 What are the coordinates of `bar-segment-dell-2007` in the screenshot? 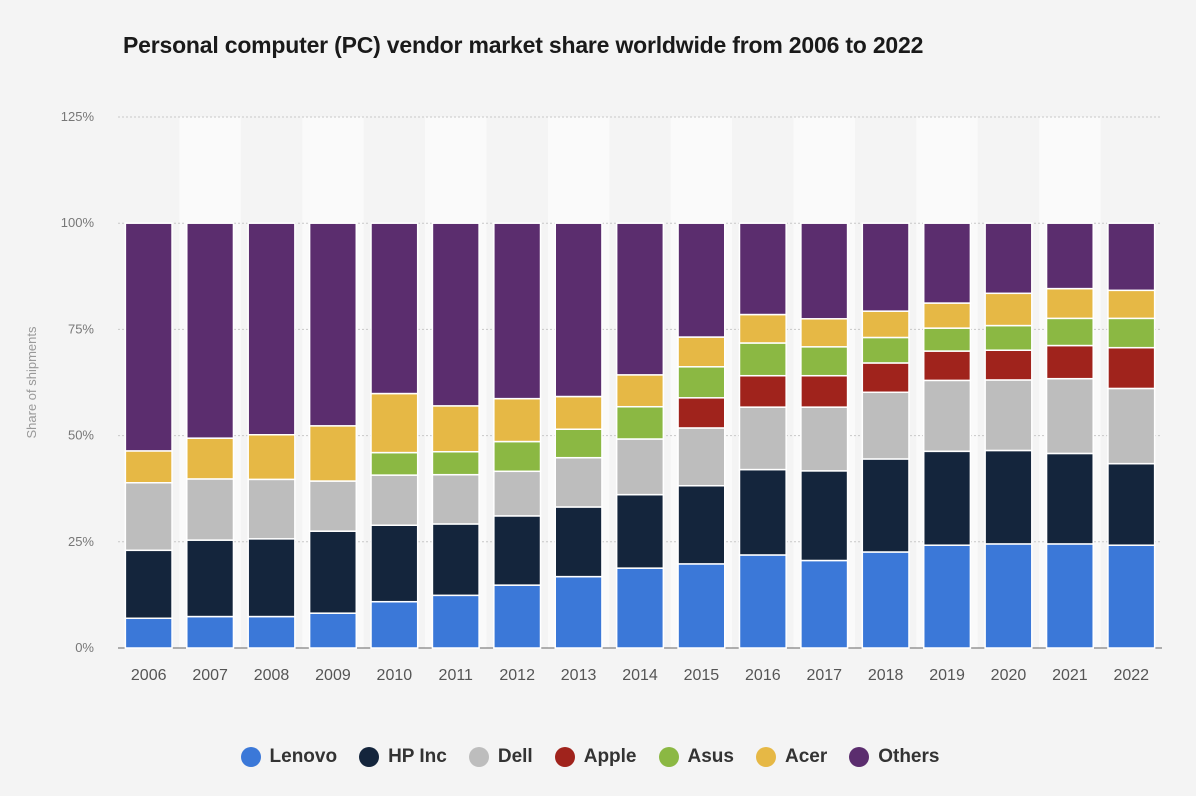 It's located at (210, 509).